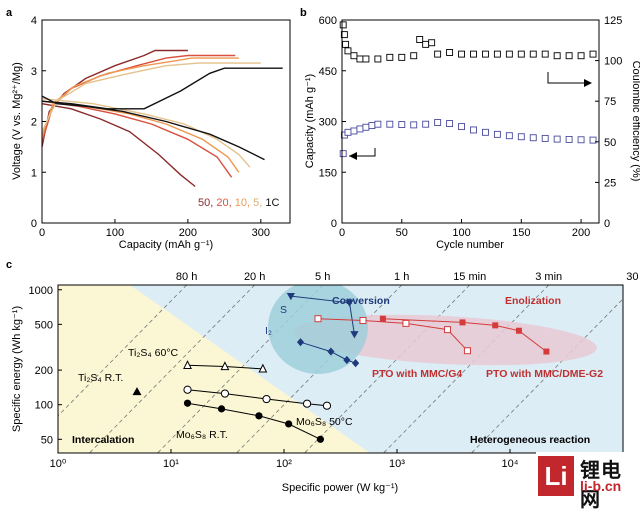 This screenshot has height=512, width=640. I want to click on panel-label-c: c, so click(9, 265).